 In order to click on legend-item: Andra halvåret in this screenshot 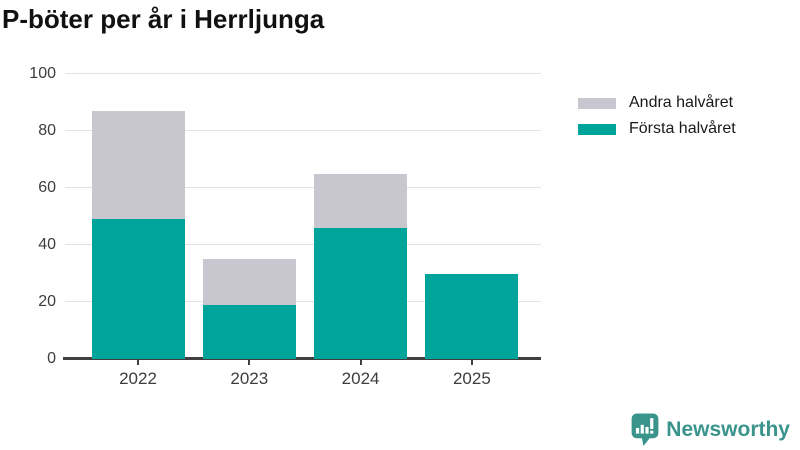, I will do `click(657, 103)`.